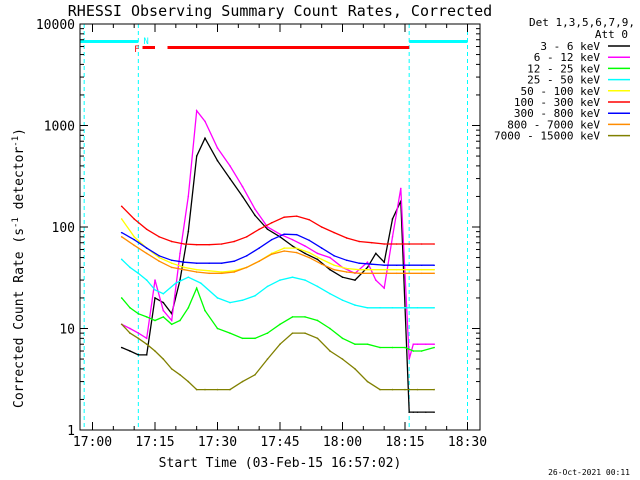  What do you see at coordinates (16, 141) in the screenshot?
I see `y-axis-label-sup2: -1` at bounding box center [16, 141].